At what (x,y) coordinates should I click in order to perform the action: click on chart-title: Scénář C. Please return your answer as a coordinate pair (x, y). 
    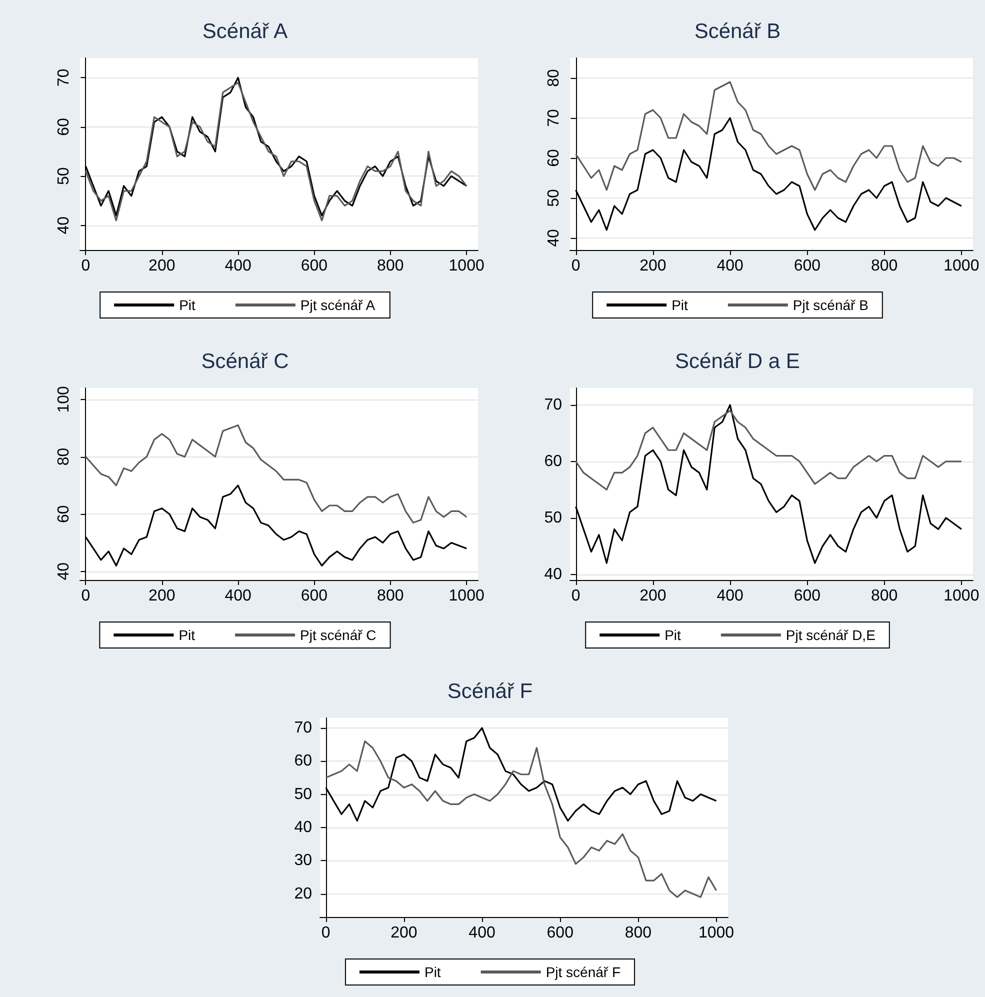
    Looking at the image, I should click on (245, 361).